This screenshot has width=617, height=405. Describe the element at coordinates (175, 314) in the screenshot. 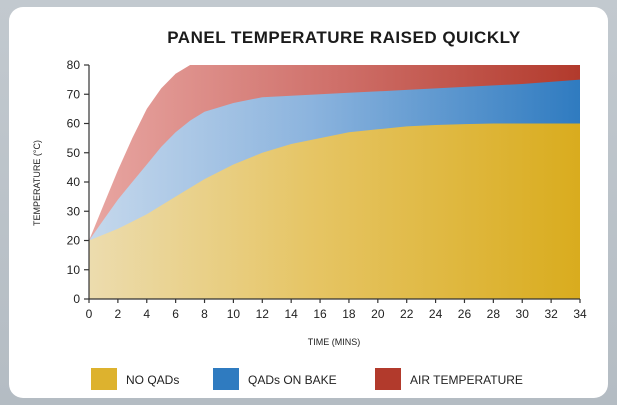

I see `x-tick-label: 6` at that location.